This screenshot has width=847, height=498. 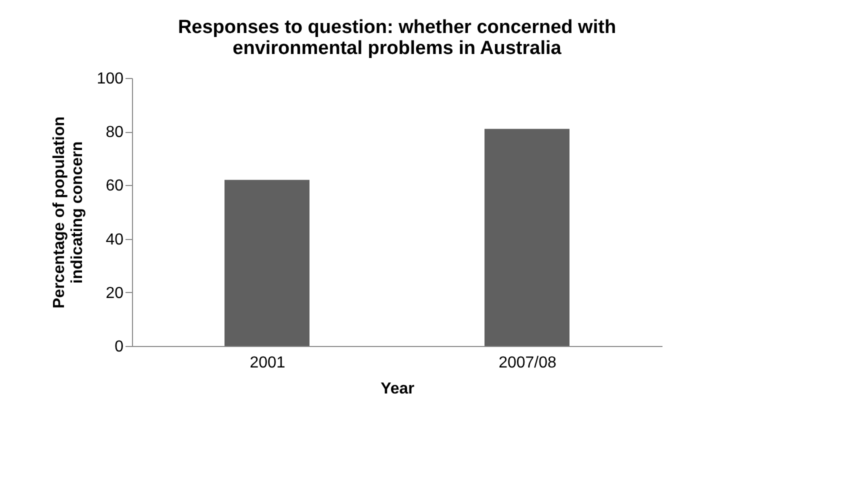 What do you see at coordinates (397, 27) in the screenshot?
I see `text: Responses to question: whether concerned with` at bounding box center [397, 27].